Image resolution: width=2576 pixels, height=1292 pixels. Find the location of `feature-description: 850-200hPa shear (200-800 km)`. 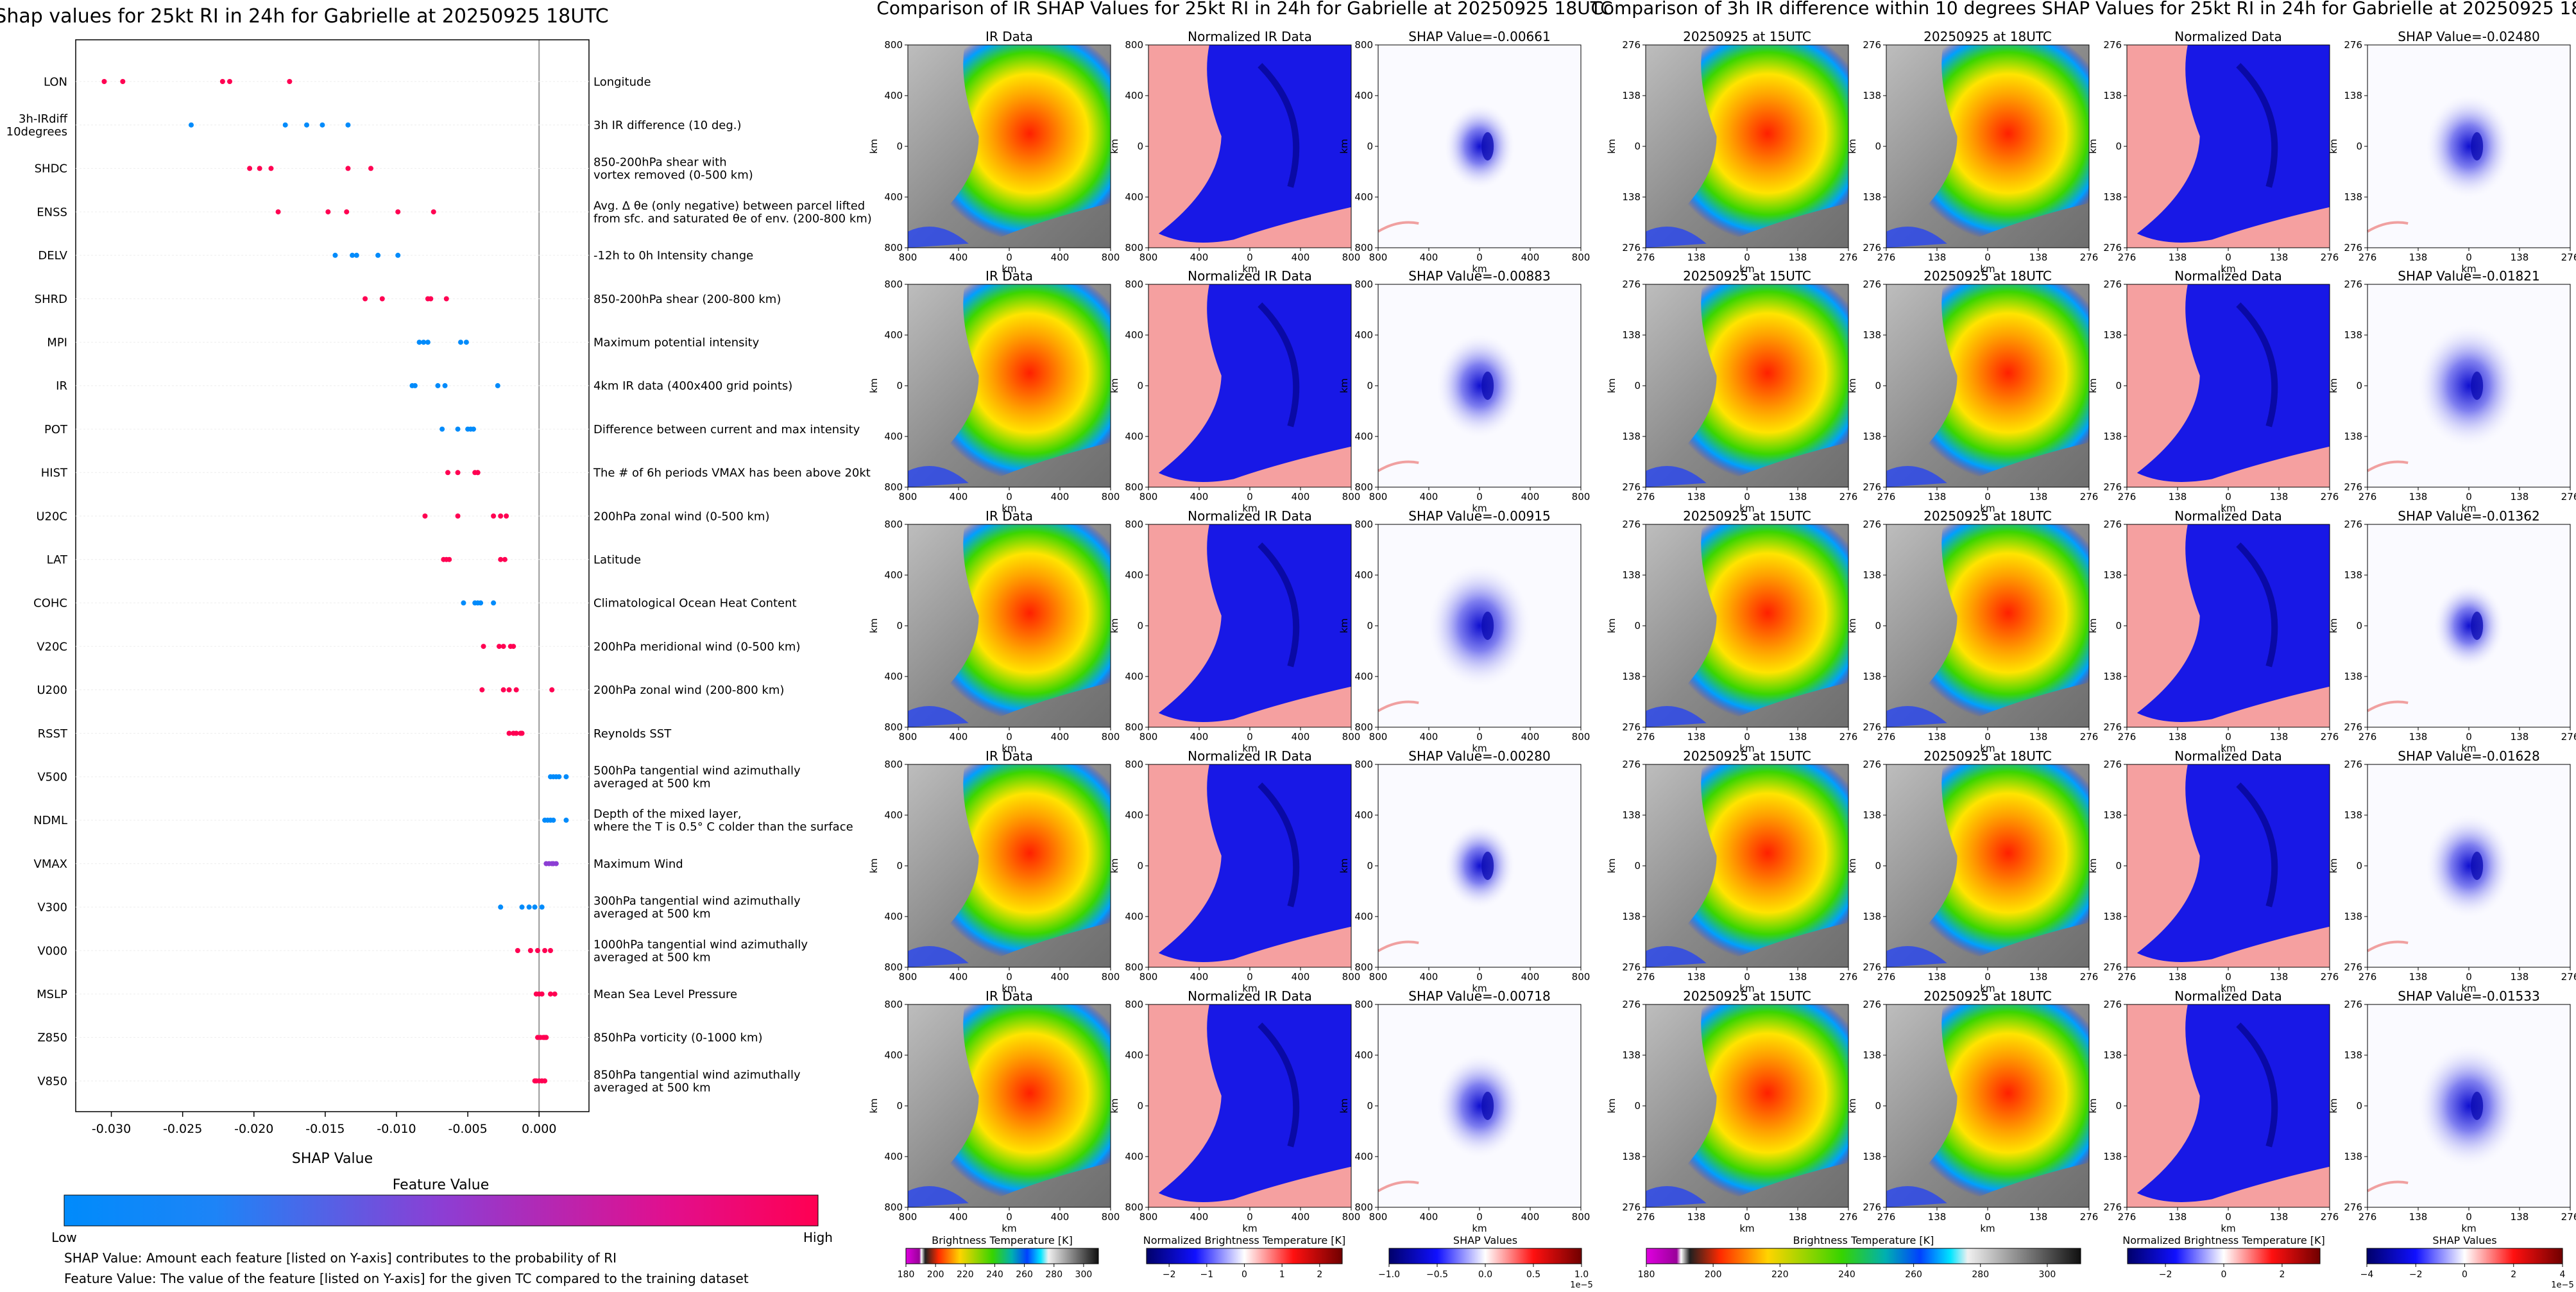

feature-description: 850-200hPa shear (200-800 km) is located at coordinates (687, 299).